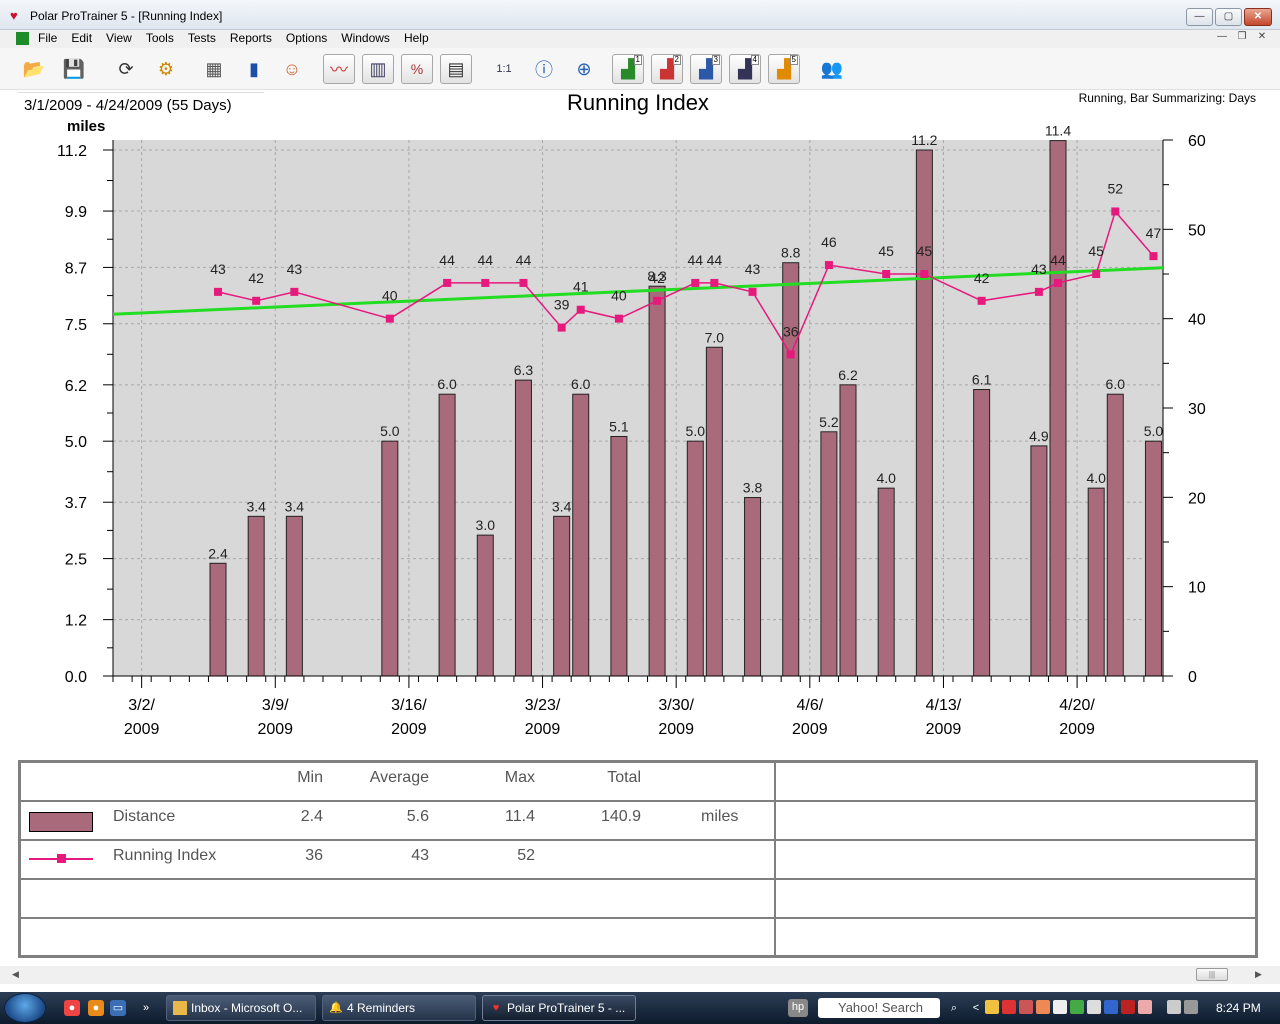 Image resolution: width=1280 pixels, height=1024 pixels. Describe the element at coordinates (1199, 17) in the screenshot. I see `minimize-button: —` at that location.